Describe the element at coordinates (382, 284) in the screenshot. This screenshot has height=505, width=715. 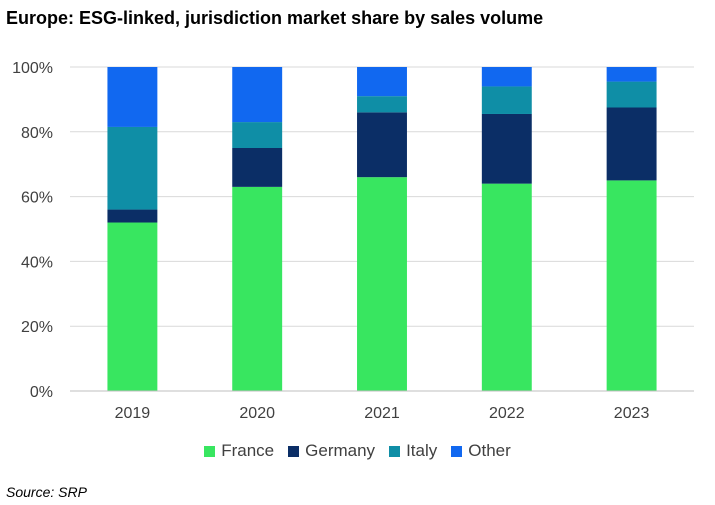
I see `bar-segment-france-2021` at that location.